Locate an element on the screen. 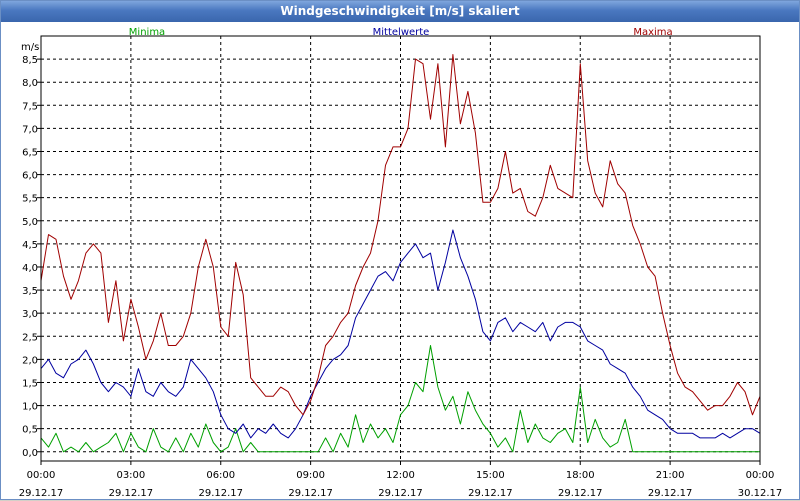 The image size is (800, 501). x-tick-time: 21:00 is located at coordinates (670, 475).